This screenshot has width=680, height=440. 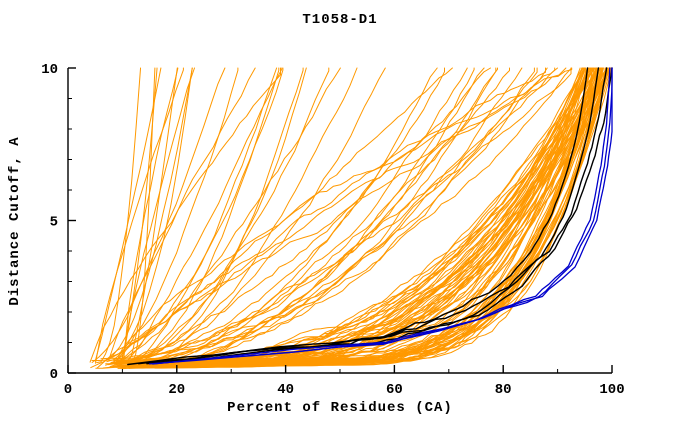 I want to click on x-tick-label: 40, so click(x=285, y=390).